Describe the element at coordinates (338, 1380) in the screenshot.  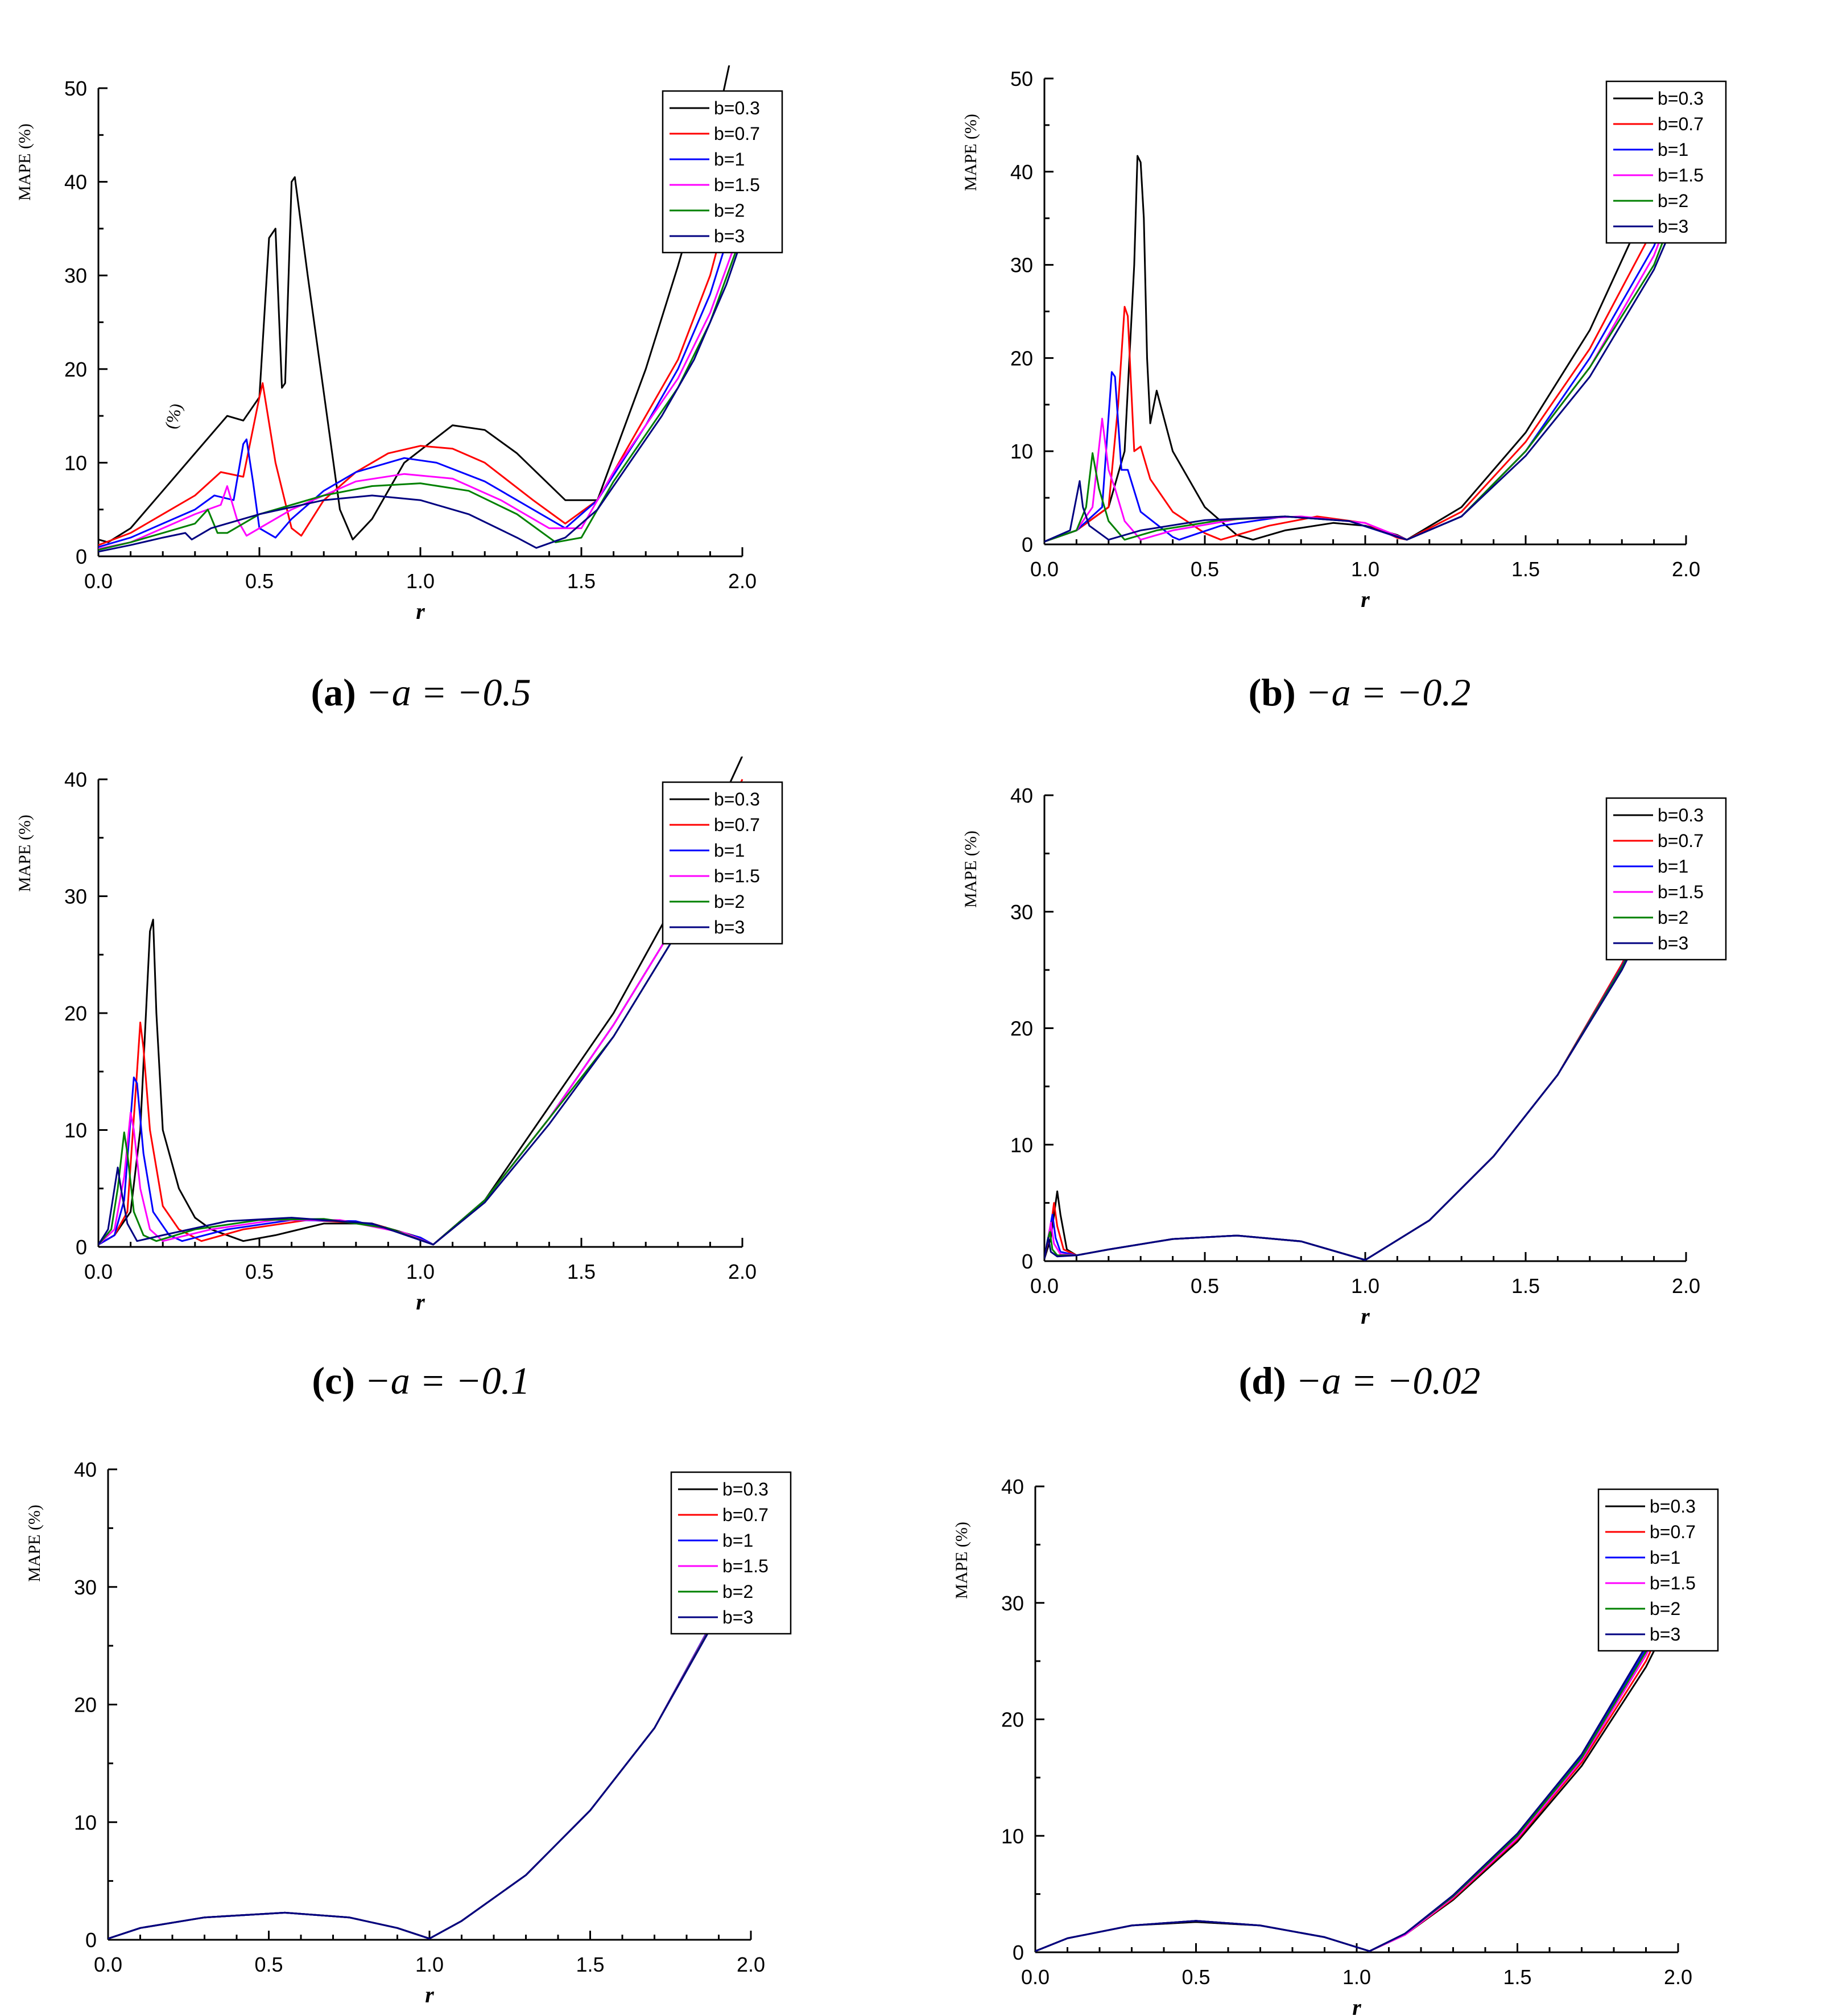
I see `panel-caption-letter: (c)` at that location.